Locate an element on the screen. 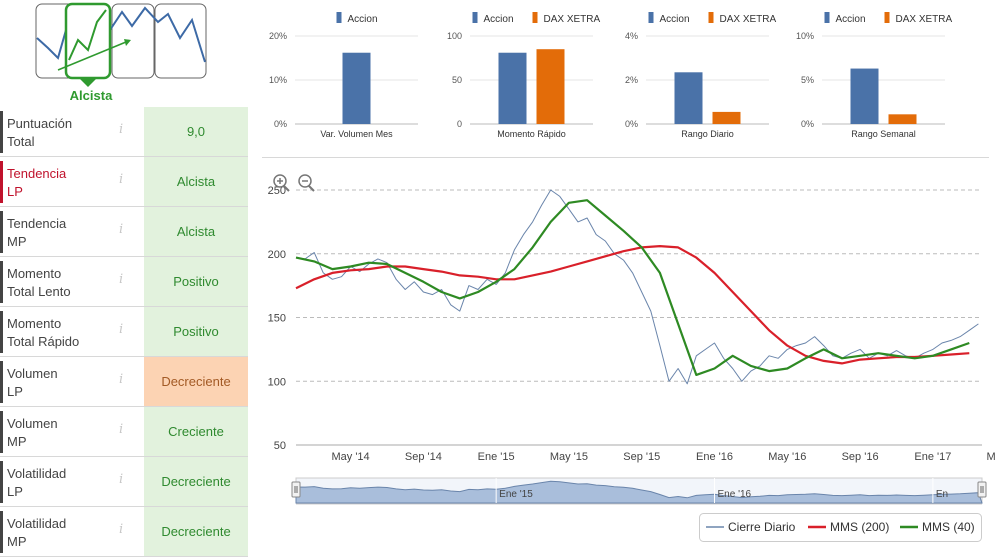 This screenshot has height=558, width=995. legend-label: MMS (200) is located at coordinates (859, 527).